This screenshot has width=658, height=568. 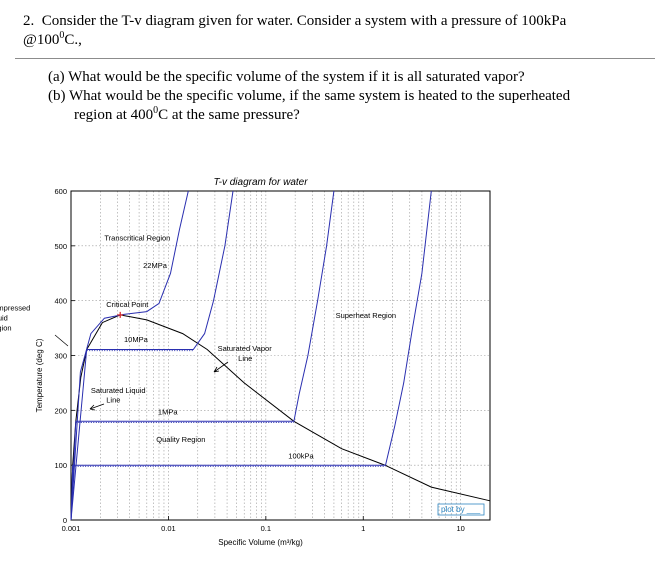 What do you see at coordinates (60, 246) in the screenshot?
I see `y-tick-label: 500` at bounding box center [60, 246].